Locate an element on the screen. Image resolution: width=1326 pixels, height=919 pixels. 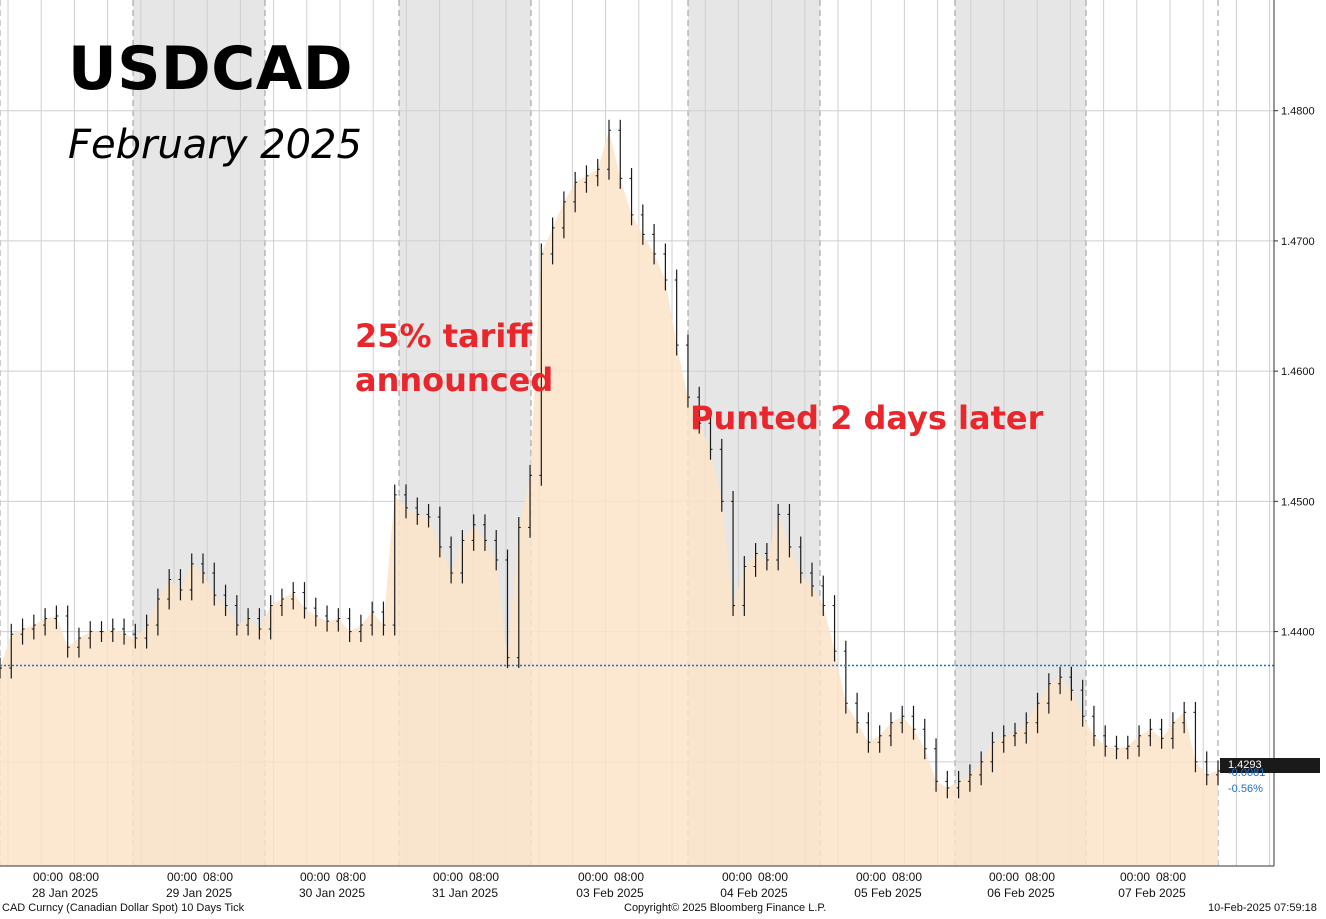
x-day-label: 05 Feb 2025 is located at coordinates (888, 893).